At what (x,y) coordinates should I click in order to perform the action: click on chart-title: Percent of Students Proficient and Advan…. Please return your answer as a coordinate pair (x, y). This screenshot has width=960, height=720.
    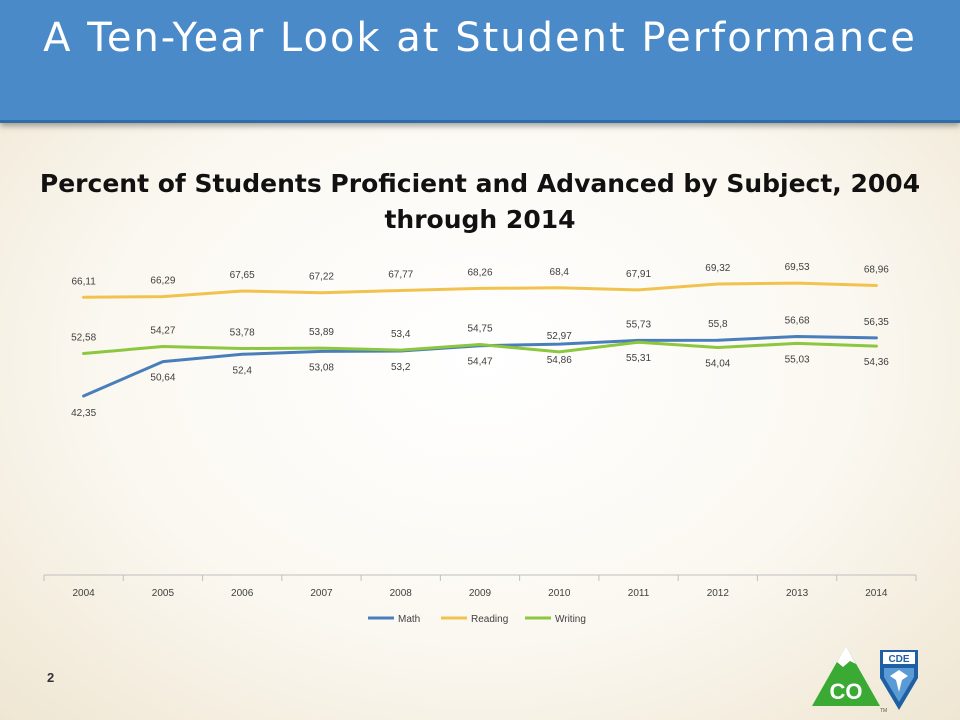
    Looking at the image, I should click on (480, 201).